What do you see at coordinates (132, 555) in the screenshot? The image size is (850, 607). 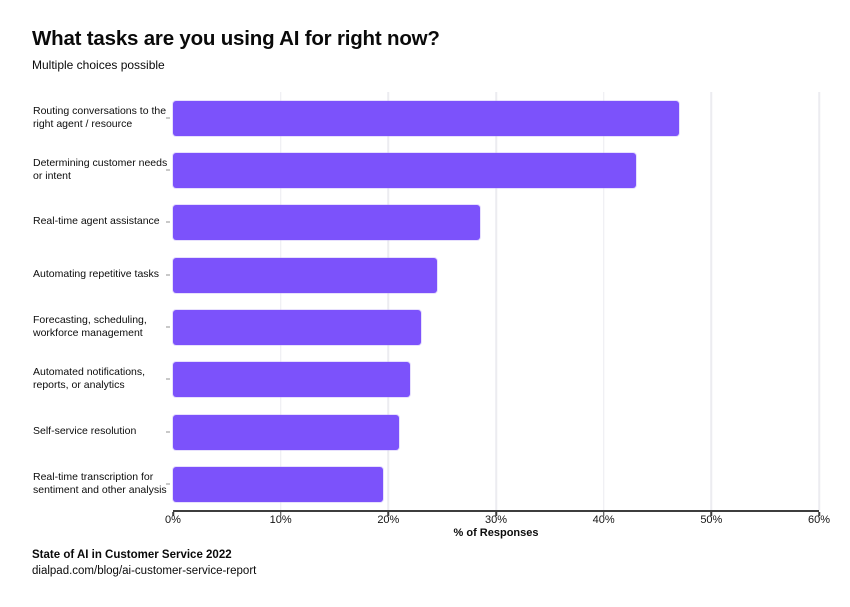 I see `source-attribution: State of AI in Customer Service 2022` at bounding box center [132, 555].